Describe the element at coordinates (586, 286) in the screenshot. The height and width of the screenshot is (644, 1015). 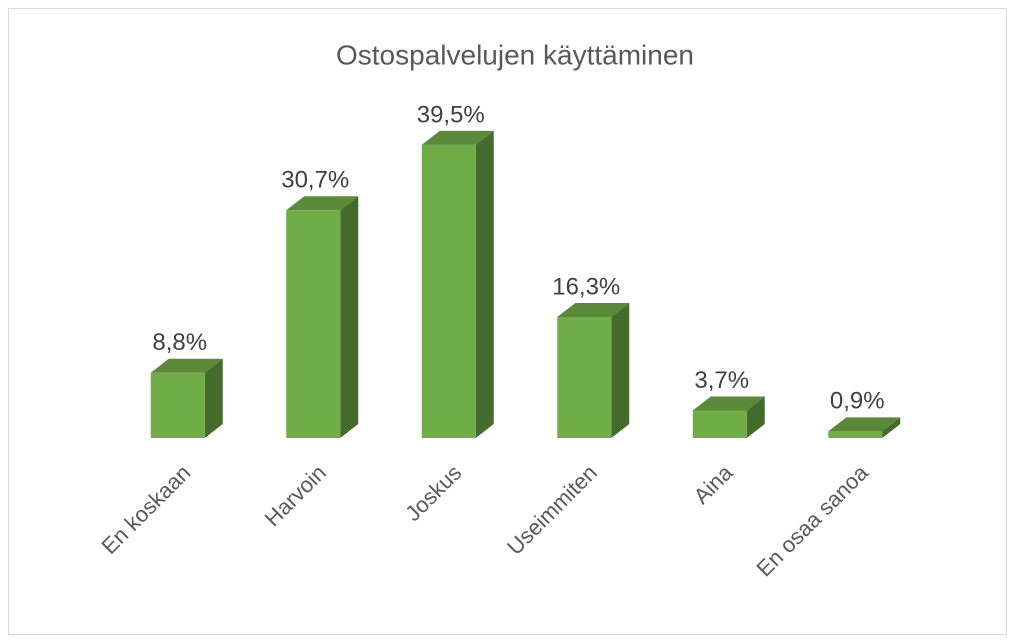
I see `data-label: 16,3%` at that location.